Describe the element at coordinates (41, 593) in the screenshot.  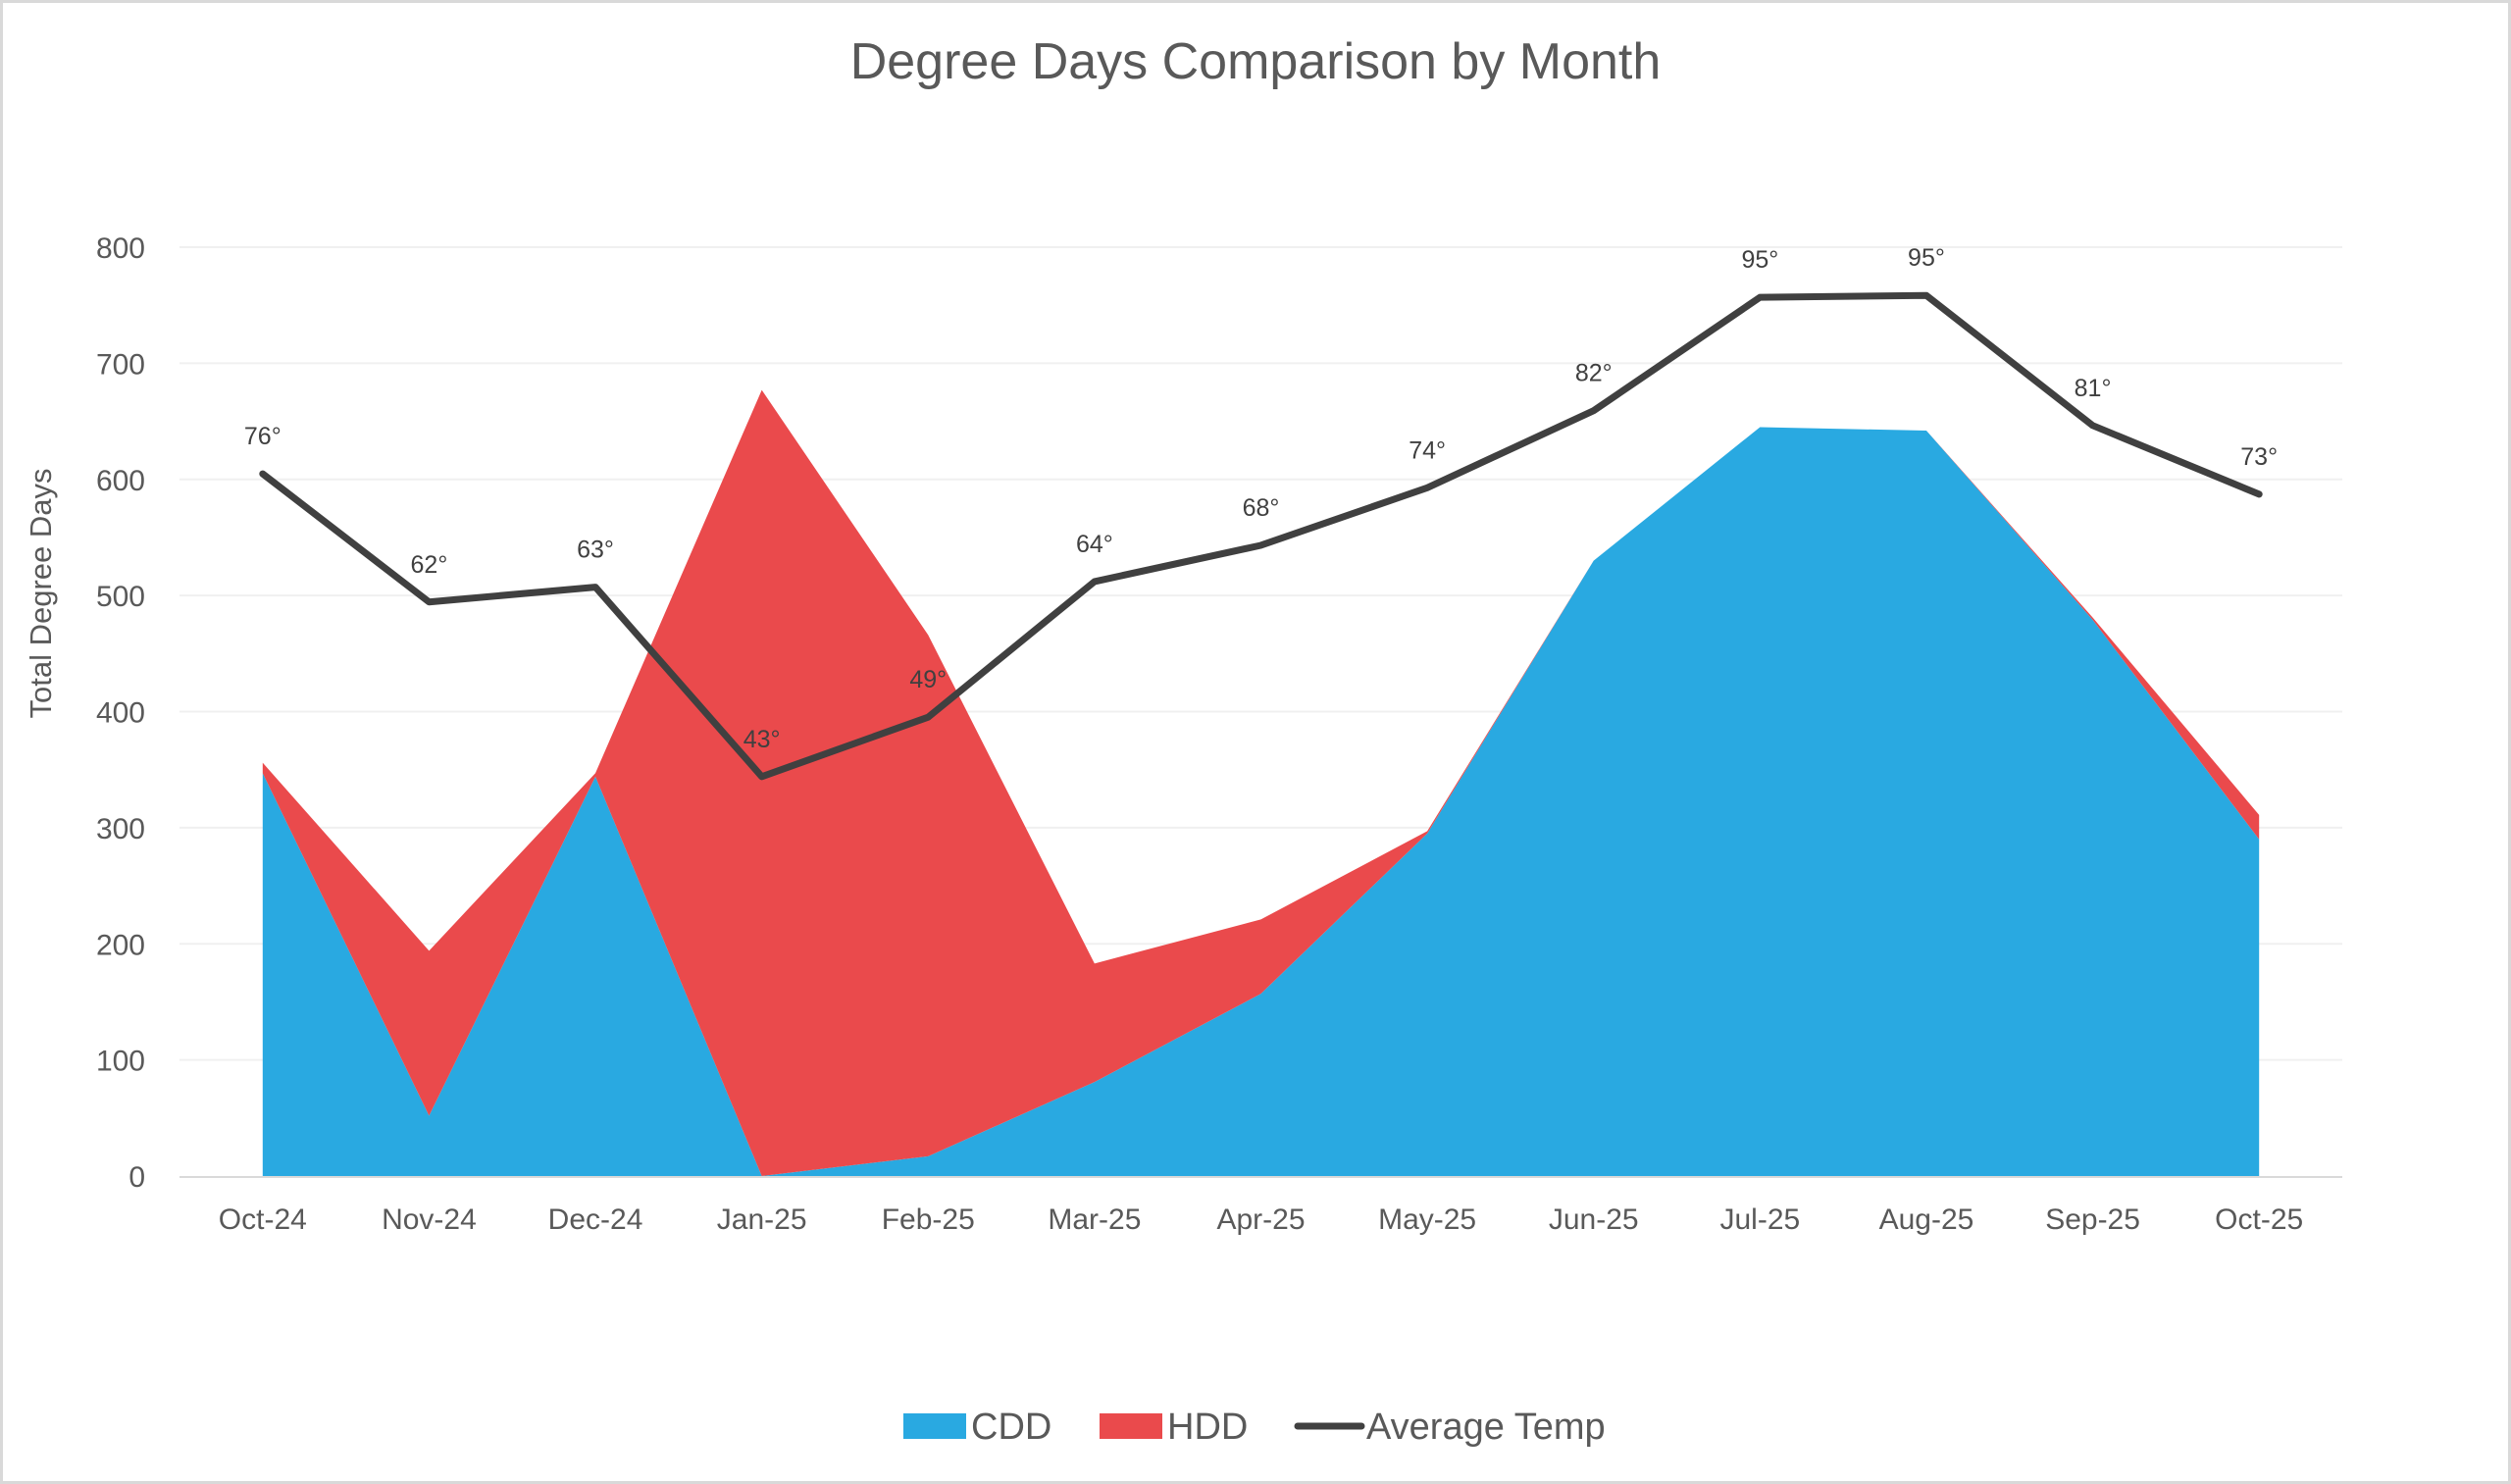
I see `y-axis-title: Total Degree Days` at that location.